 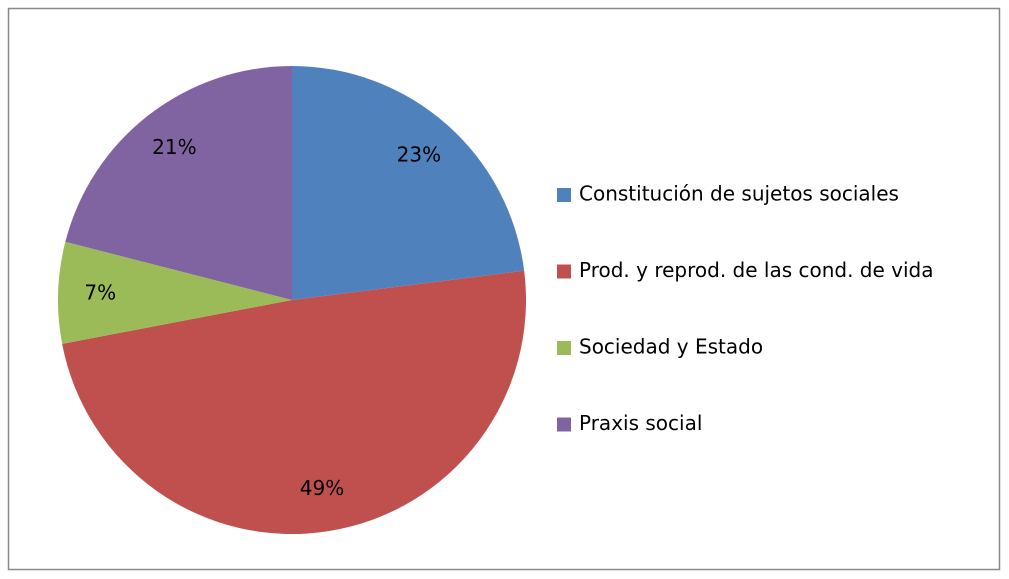 What do you see at coordinates (671, 347) in the screenshot?
I see `legend-label: Sociedad y Estado` at bounding box center [671, 347].